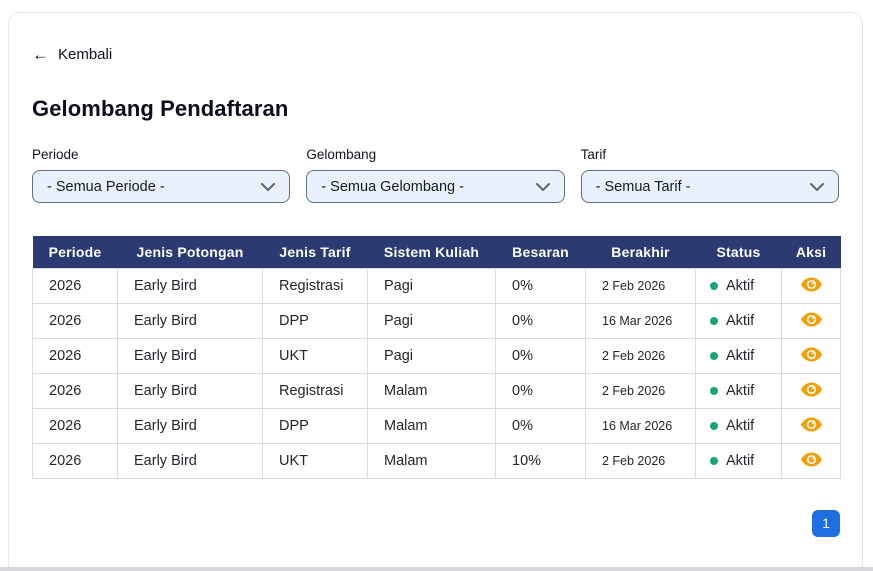  What do you see at coordinates (436, 569) in the screenshot?
I see `viewport-bottom-edge` at bounding box center [436, 569].